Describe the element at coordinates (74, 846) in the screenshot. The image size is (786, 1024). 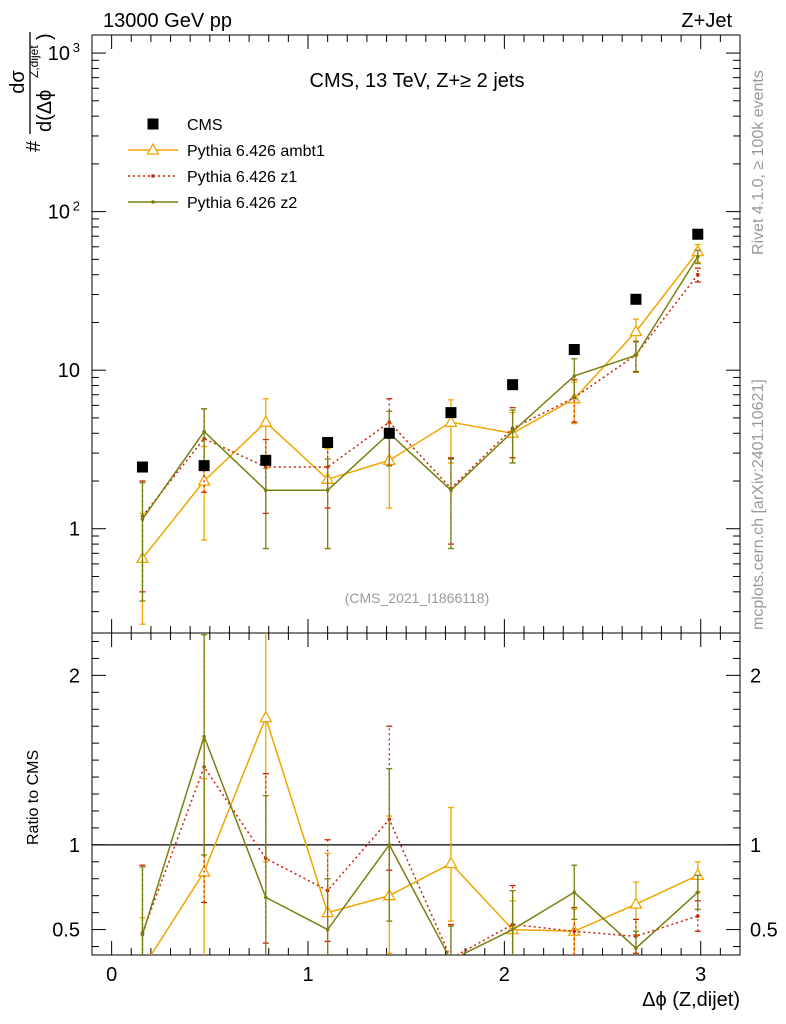
I see `ratio-y-tick-label: 1` at that location.